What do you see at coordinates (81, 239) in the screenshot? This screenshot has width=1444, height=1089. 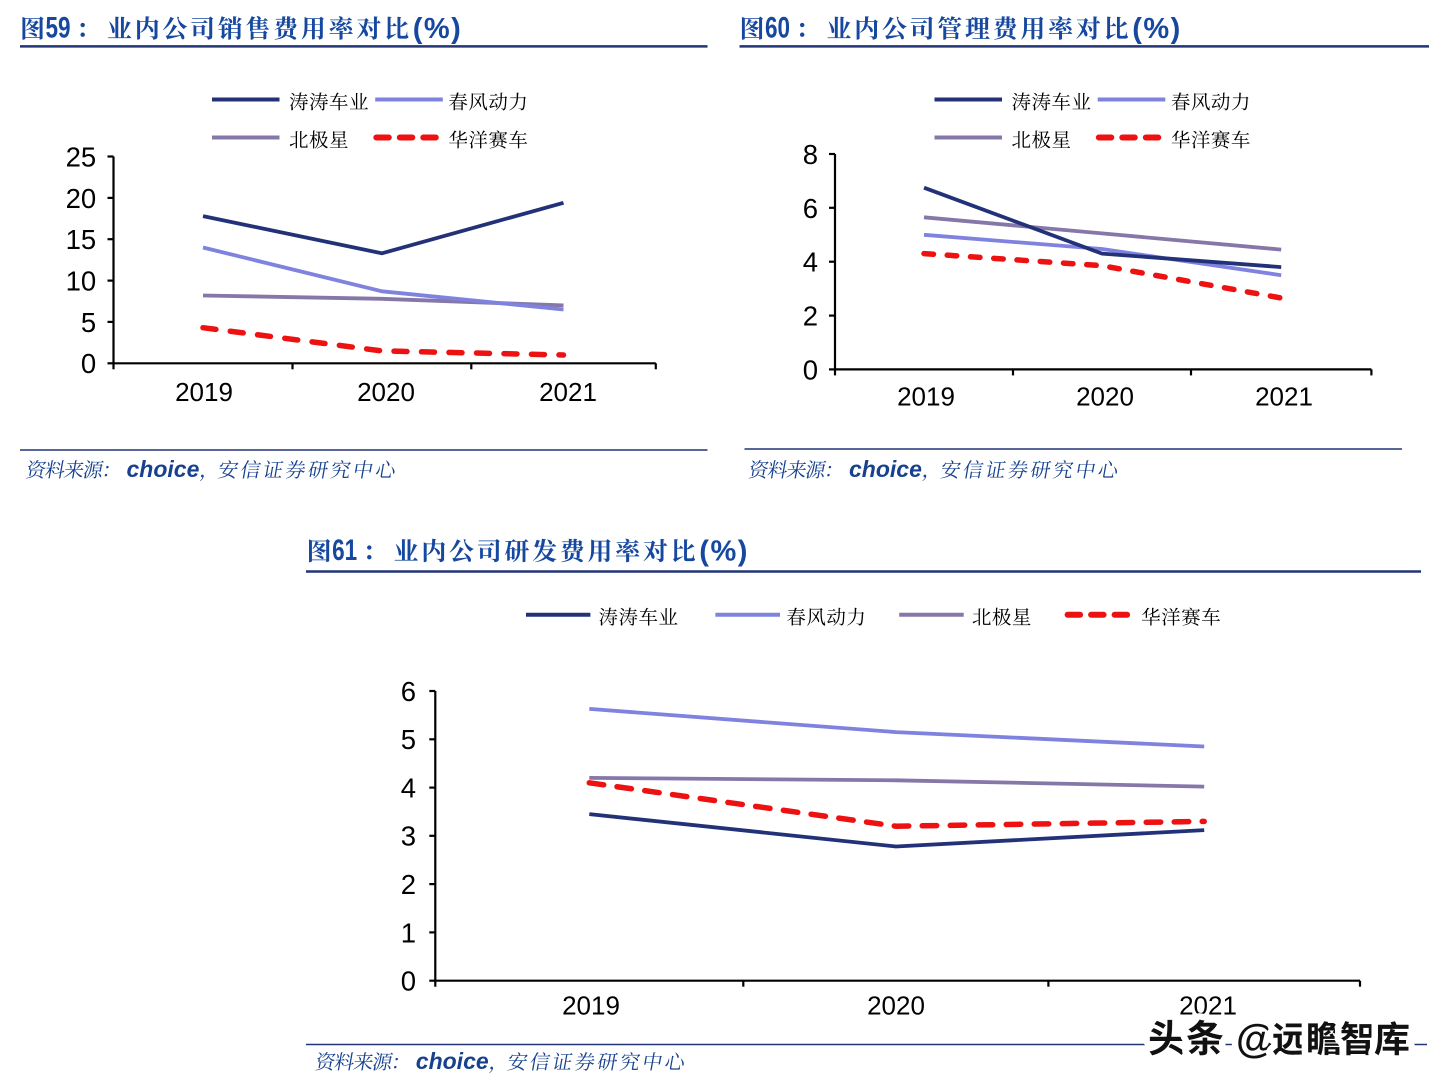 I see `svg-text: 15` at bounding box center [81, 239].